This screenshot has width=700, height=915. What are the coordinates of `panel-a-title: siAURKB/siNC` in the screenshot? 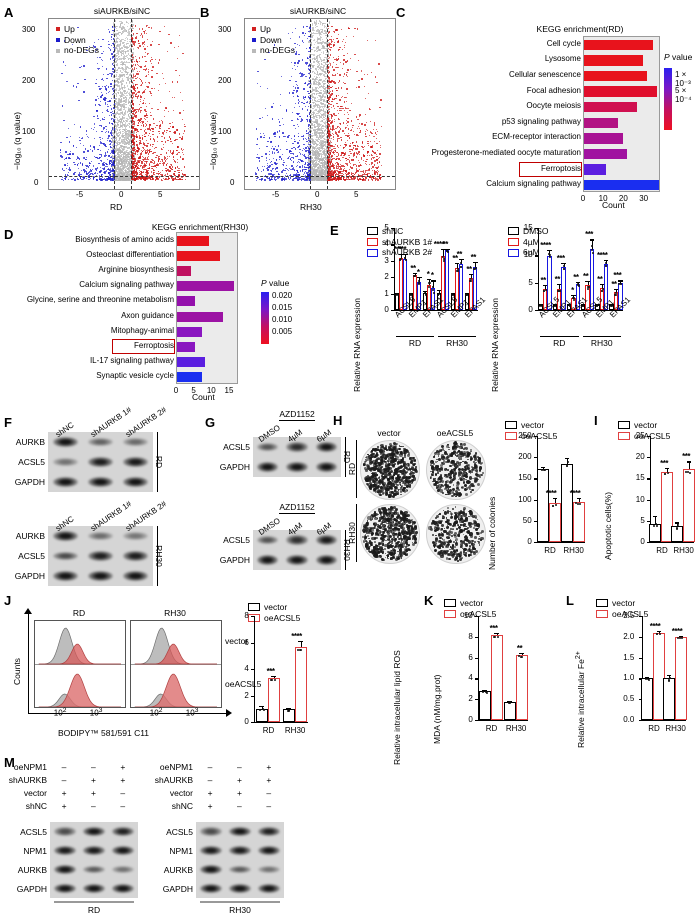 It's located at (122, 11).